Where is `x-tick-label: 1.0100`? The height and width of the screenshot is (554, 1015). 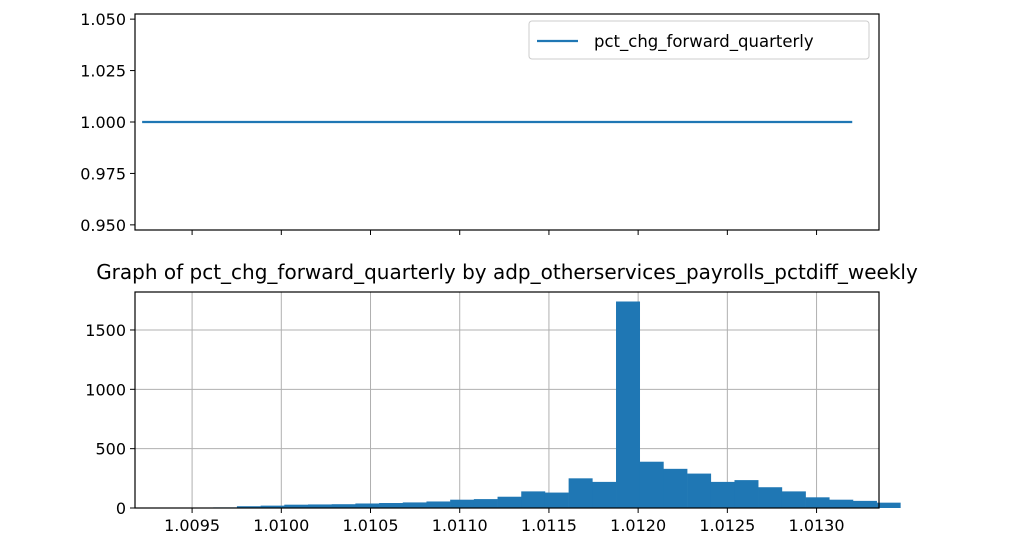
x-tick-label: 1.0100 is located at coordinates (281, 525).